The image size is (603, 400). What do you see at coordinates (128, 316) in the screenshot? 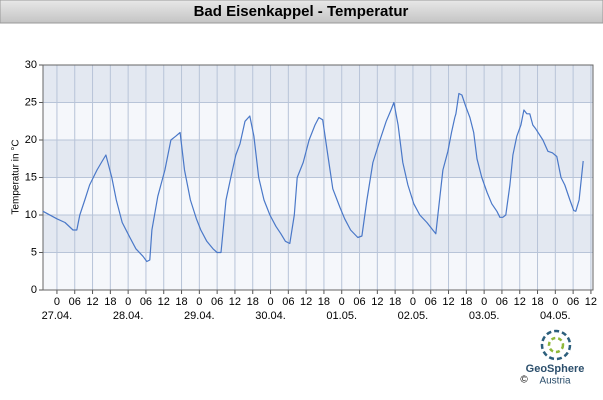
I see `x-day-label: 28.04.` at bounding box center [128, 316].